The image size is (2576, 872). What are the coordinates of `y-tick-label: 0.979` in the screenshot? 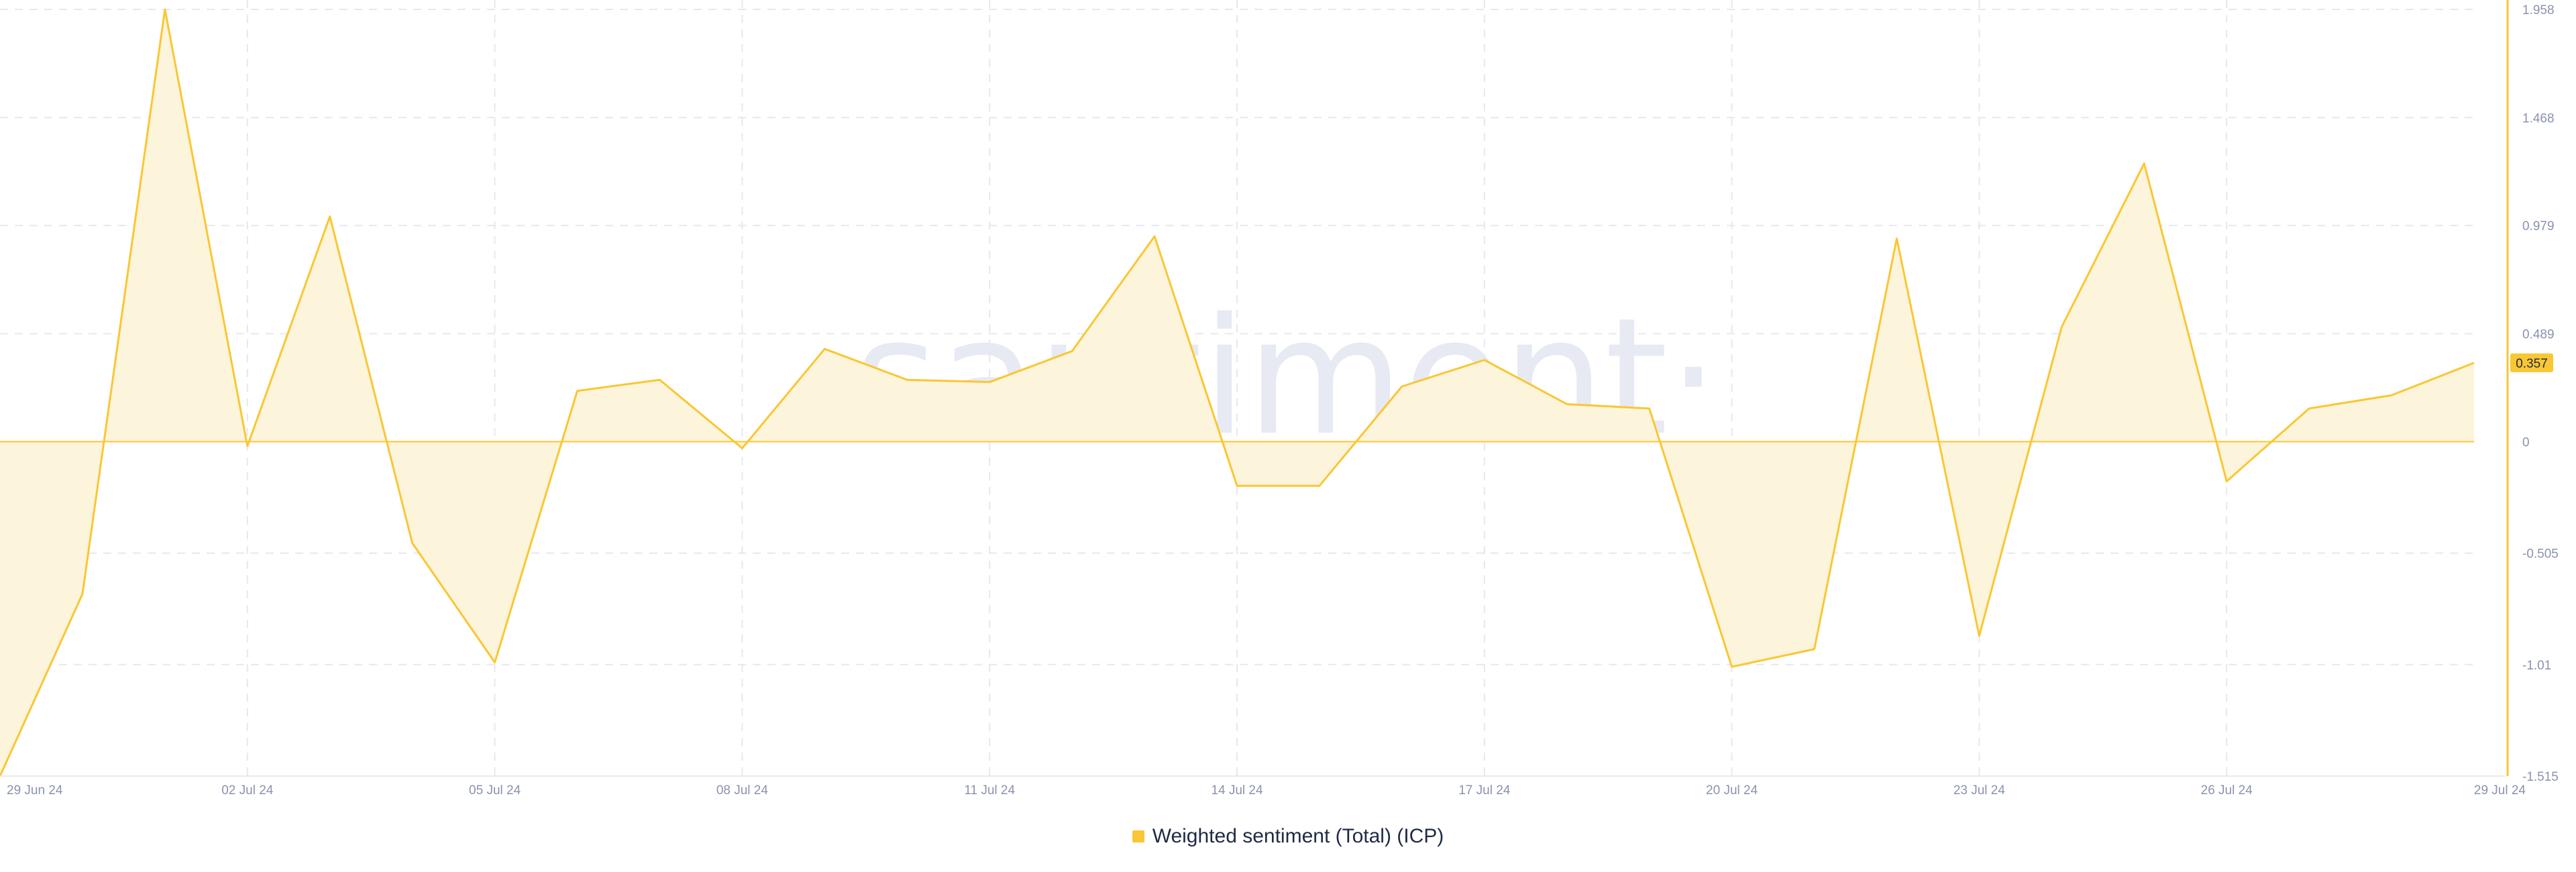 It's located at (2538, 226).